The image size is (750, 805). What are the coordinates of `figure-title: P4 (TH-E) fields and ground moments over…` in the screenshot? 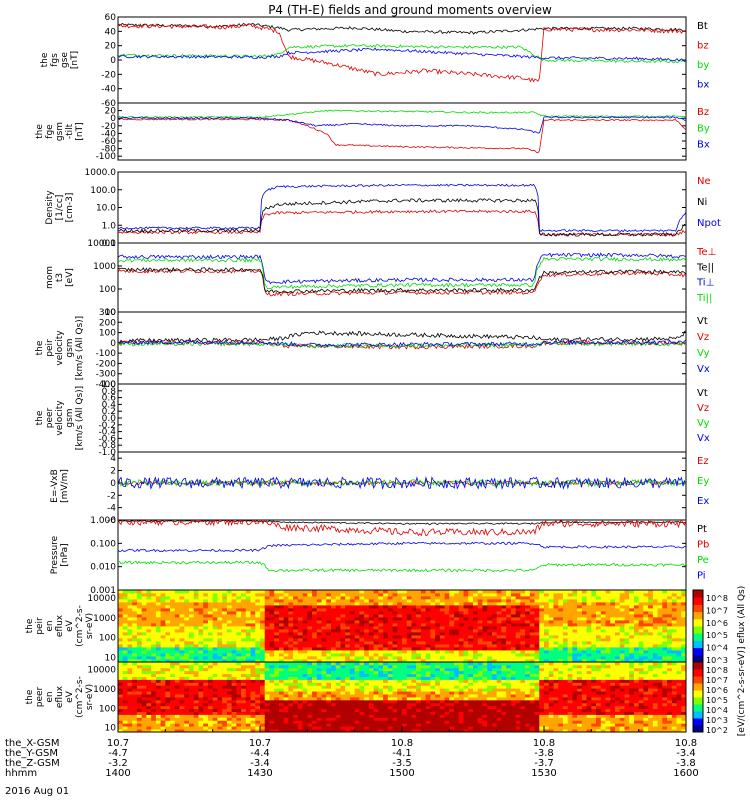 It's located at (410, 10).